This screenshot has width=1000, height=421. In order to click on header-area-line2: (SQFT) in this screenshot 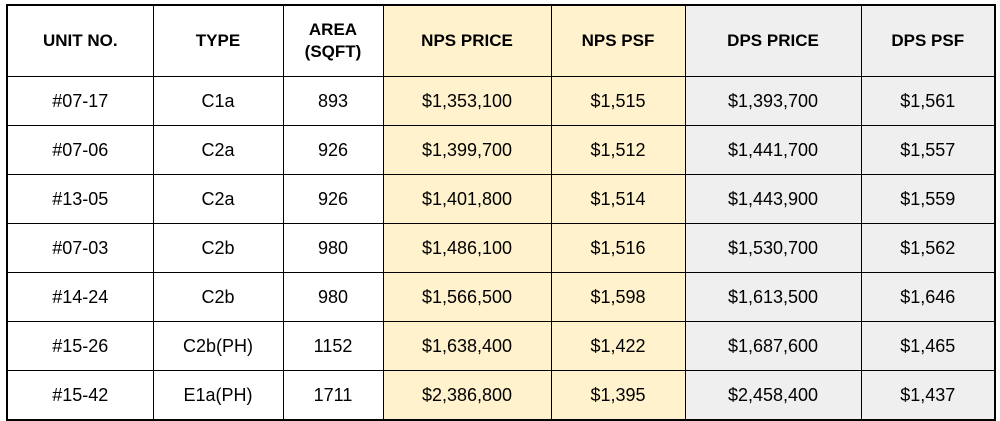, I will do `click(333, 51)`.